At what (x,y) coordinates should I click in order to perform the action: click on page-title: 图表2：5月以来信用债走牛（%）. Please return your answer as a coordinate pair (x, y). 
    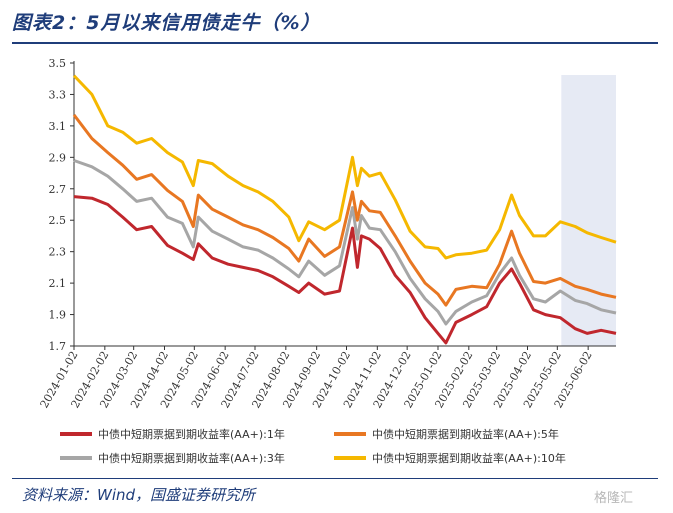
    Looking at the image, I should click on (166, 23).